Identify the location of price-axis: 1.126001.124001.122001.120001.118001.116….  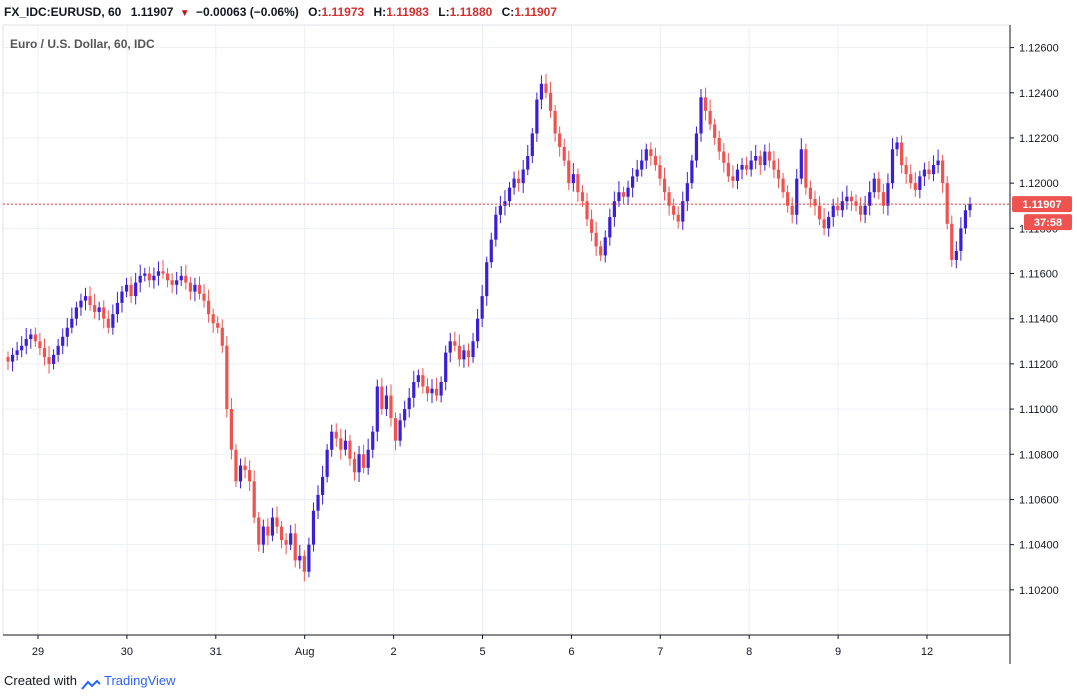
(1034, 320).